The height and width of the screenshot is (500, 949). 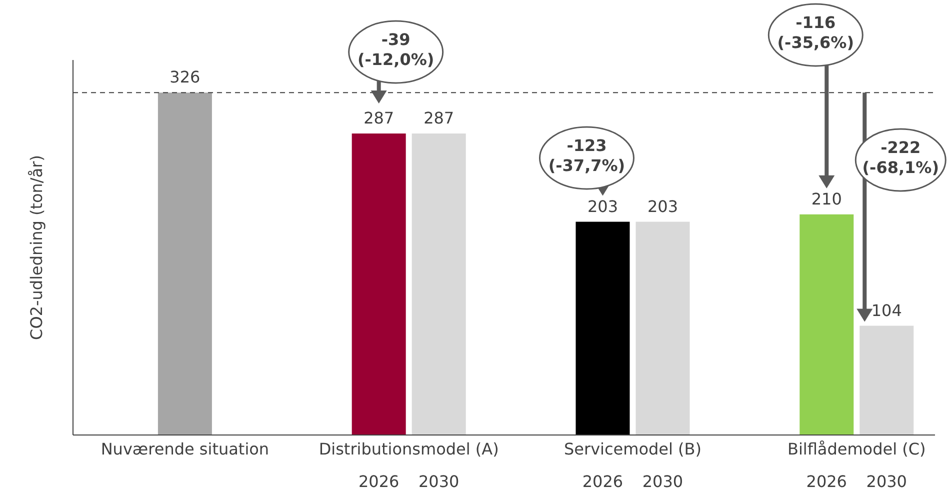 What do you see at coordinates (633, 448) in the screenshot?
I see `x-tick-label: Servicemodel (B)` at bounding box center [633, 448].